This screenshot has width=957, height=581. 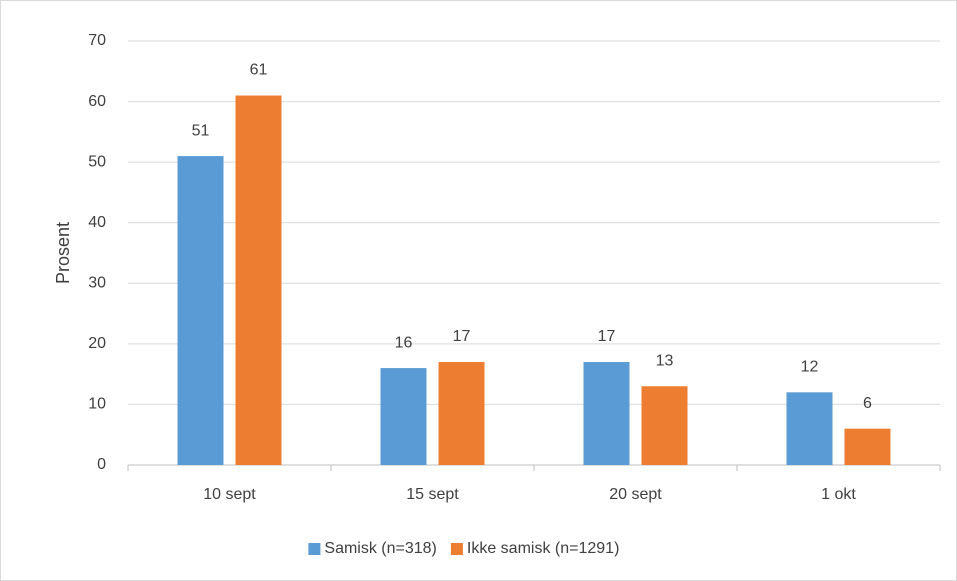 I want to click on y-tick-label: 40, so click(x=97, y=222).